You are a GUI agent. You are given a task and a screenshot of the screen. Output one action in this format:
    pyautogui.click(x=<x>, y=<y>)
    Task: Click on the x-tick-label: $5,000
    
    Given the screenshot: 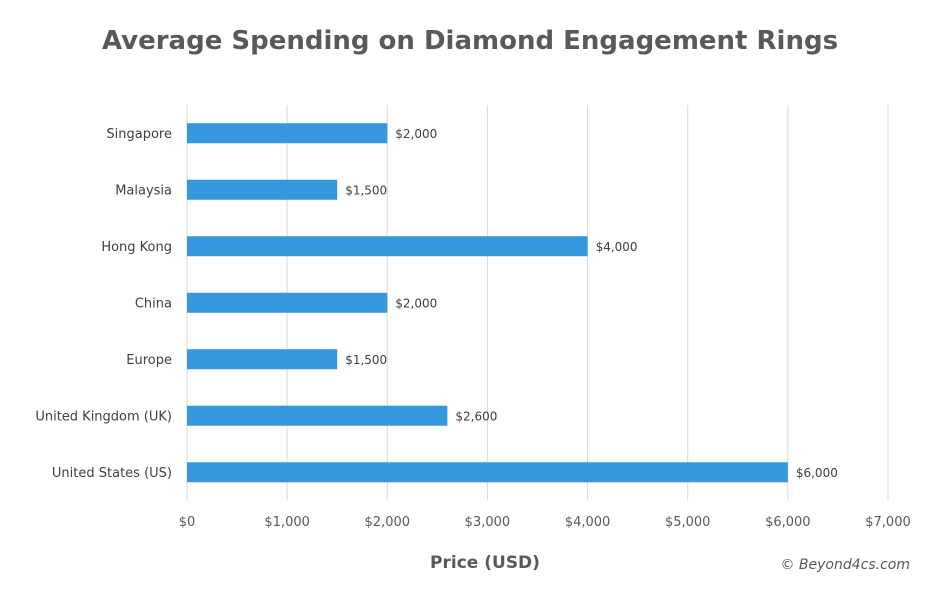 What is the action you would take?
    pyautogui.click(x=688, y=522)
    